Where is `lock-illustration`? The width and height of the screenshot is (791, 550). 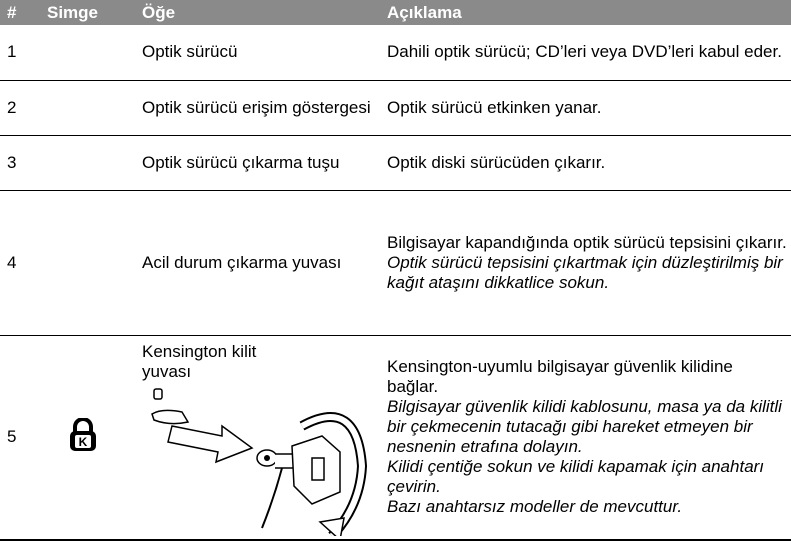
lock-illustration is located at coordinates (259, 461).